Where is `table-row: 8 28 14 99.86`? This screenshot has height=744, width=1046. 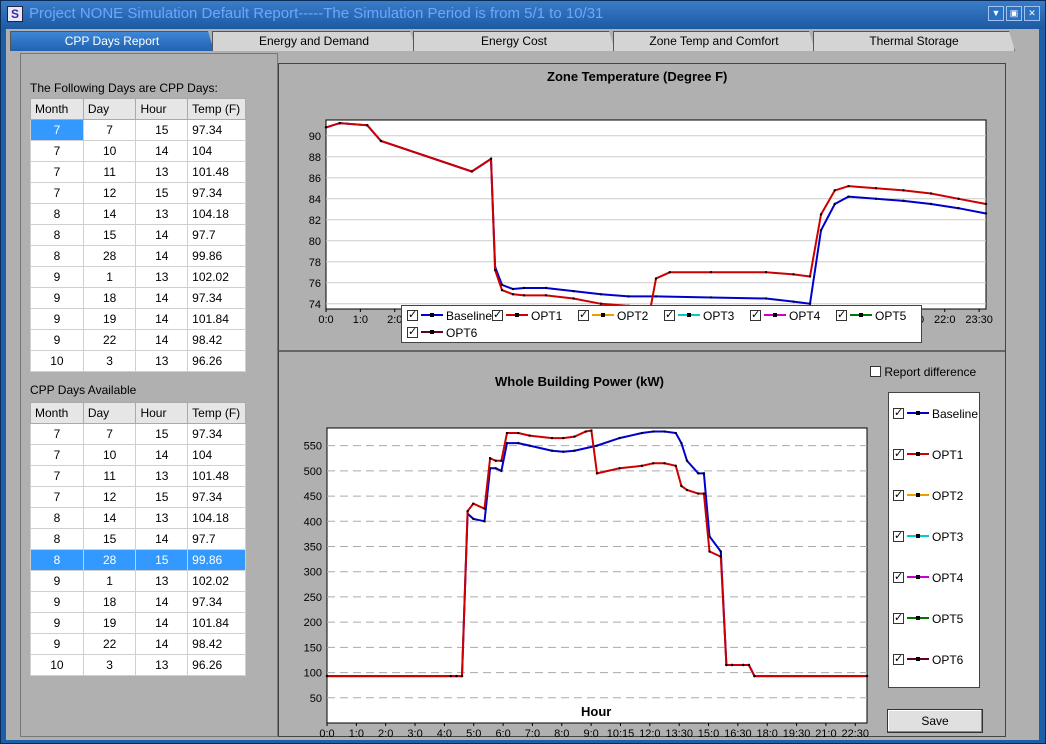
table-row: 8 28 14 99.86 is located at coordinates (138, 256).